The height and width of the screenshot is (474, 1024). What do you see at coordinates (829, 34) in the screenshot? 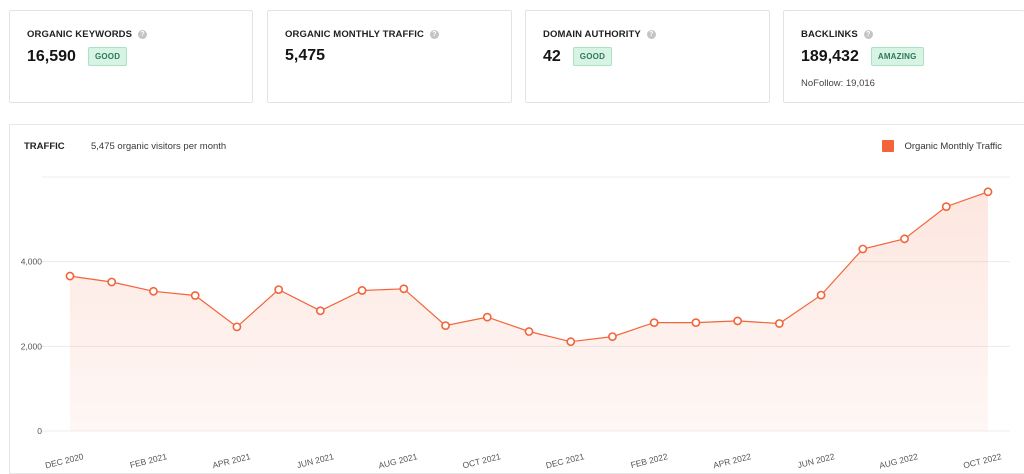
I see `metric-label: BACKLINKS` at bounding box center [829, 34].